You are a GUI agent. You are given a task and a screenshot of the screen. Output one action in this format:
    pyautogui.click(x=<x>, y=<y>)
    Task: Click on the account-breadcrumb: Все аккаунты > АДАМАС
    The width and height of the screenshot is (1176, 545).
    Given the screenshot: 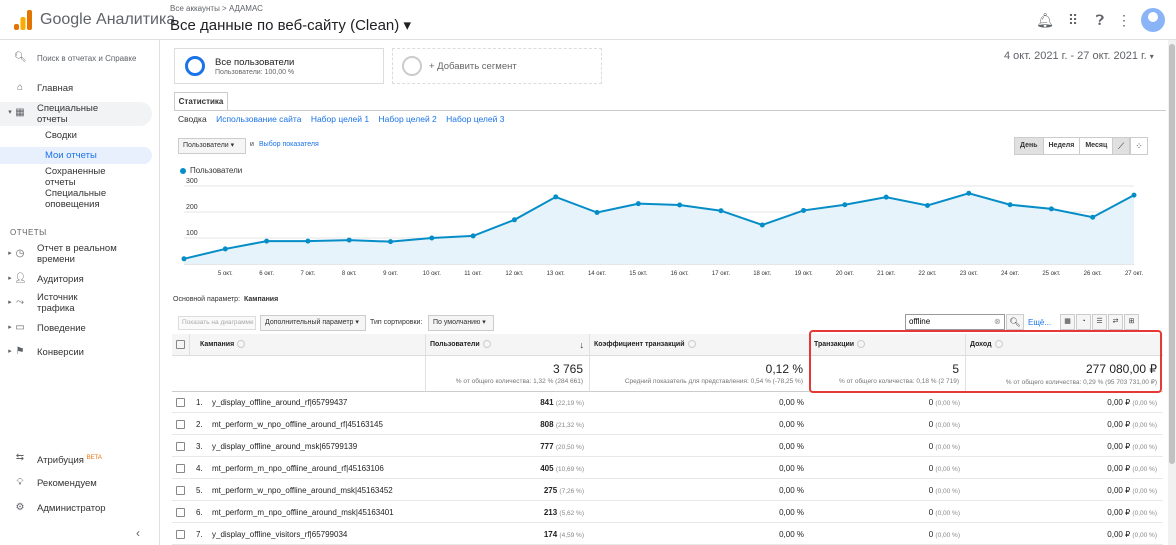 What is the action you would take?
    pyautogui.click(x=216, y=8)
    